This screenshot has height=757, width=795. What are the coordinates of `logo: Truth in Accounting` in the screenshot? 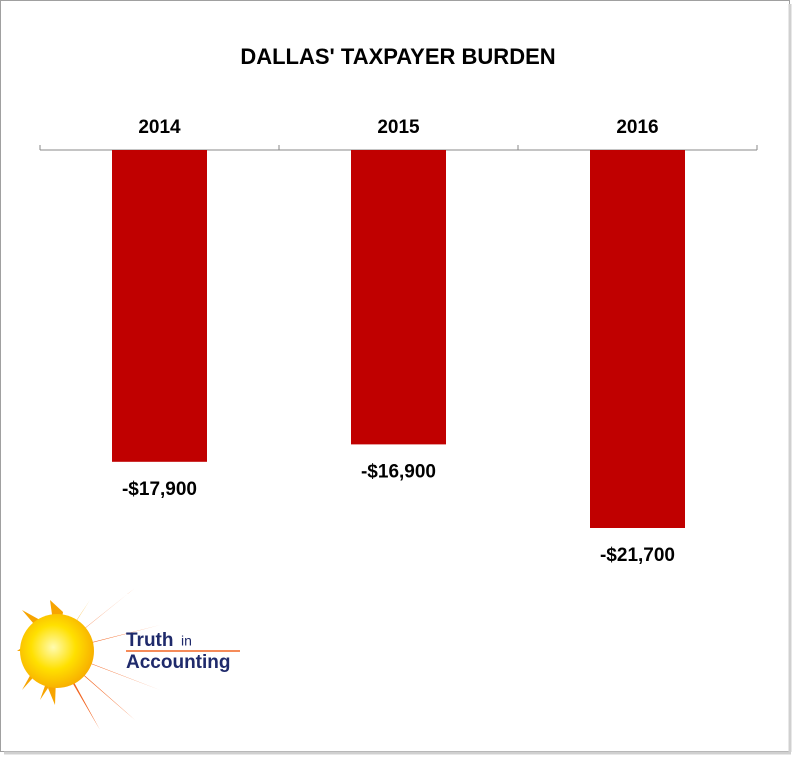 It's located at (128, 659).